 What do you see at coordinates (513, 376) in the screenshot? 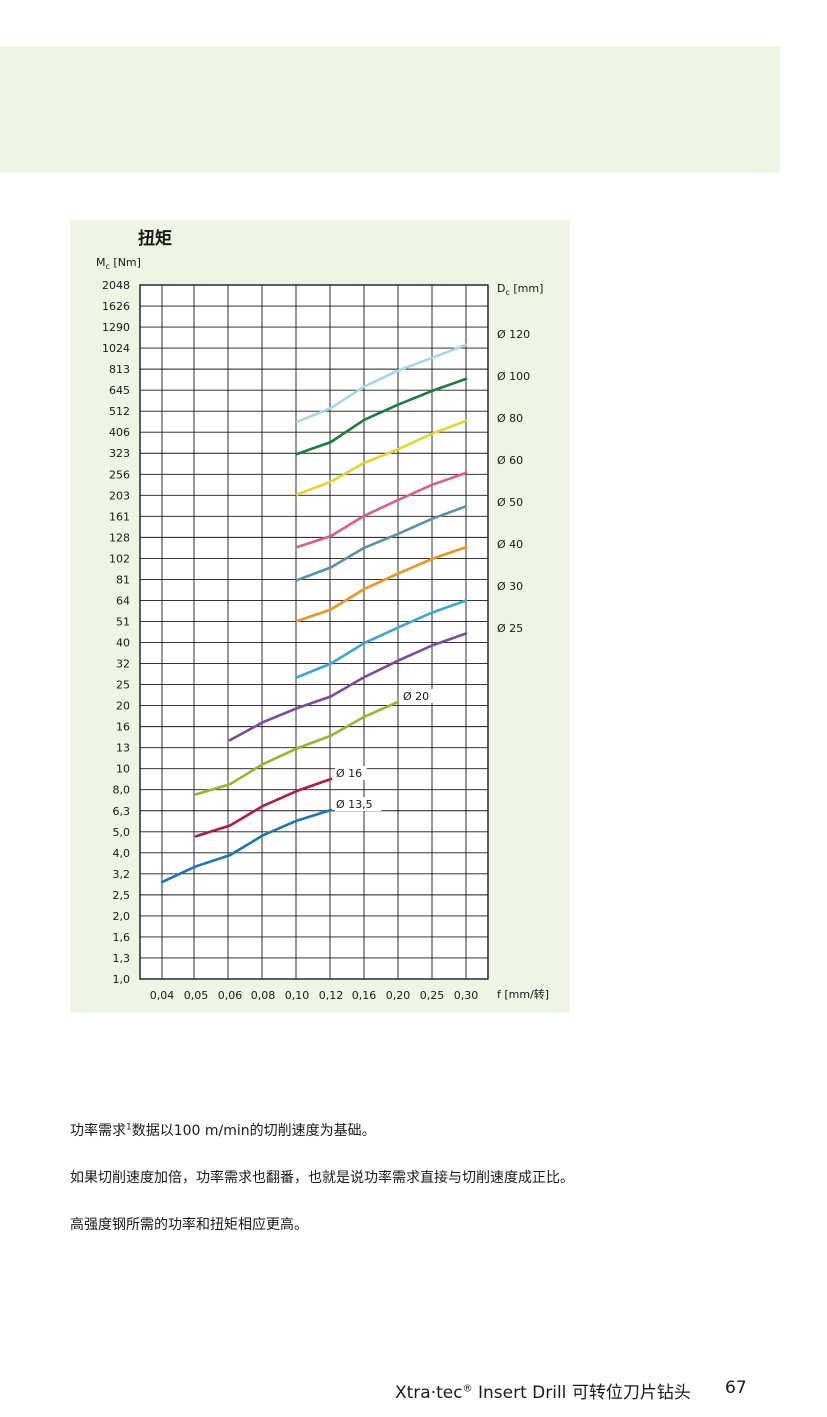
I see `diameter-label: Ø 100` at bounding box center [513, 376].